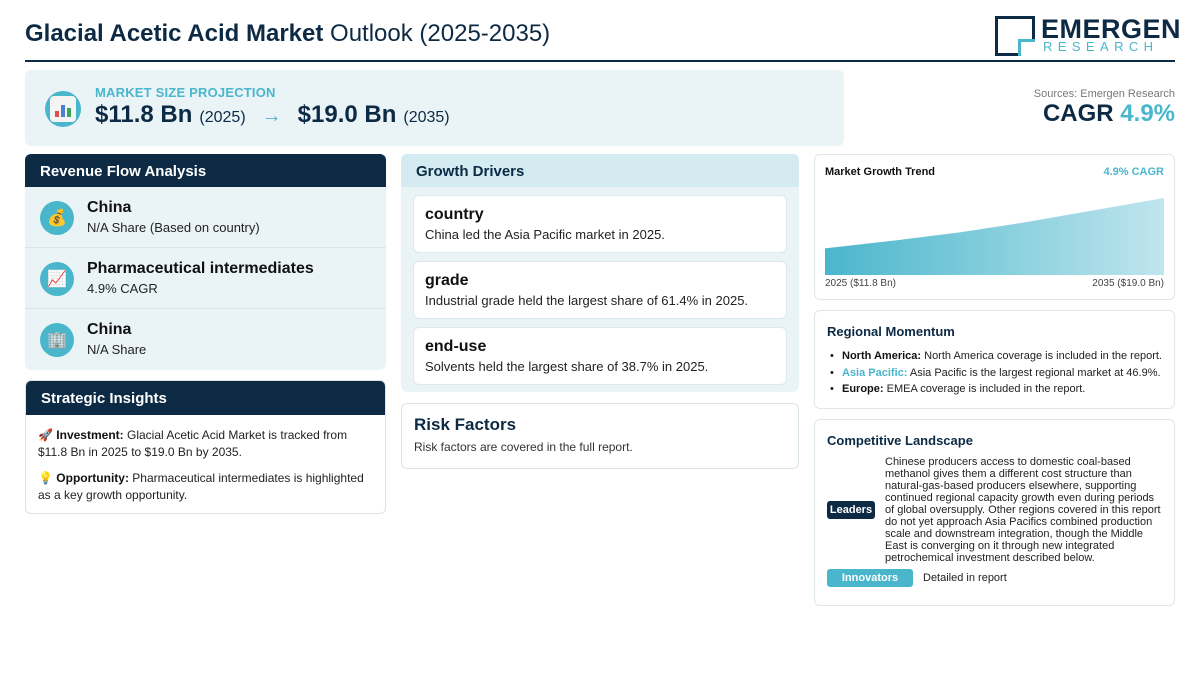 This screenshot has width=1200, height=700. What do you see at coordinates (205, 217) in the screenshot?
I see `revenue-item: 💰 China N/A Share (Based on country)` at bounding box center [205, 217].